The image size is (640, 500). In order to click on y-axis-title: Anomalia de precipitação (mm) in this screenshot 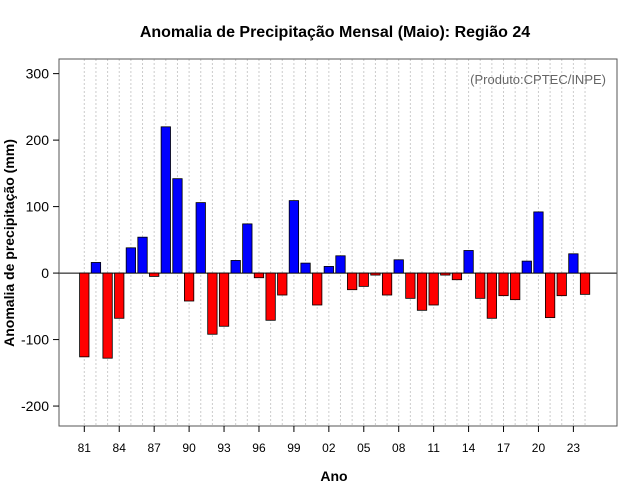, I will do `click(9, 243)`.